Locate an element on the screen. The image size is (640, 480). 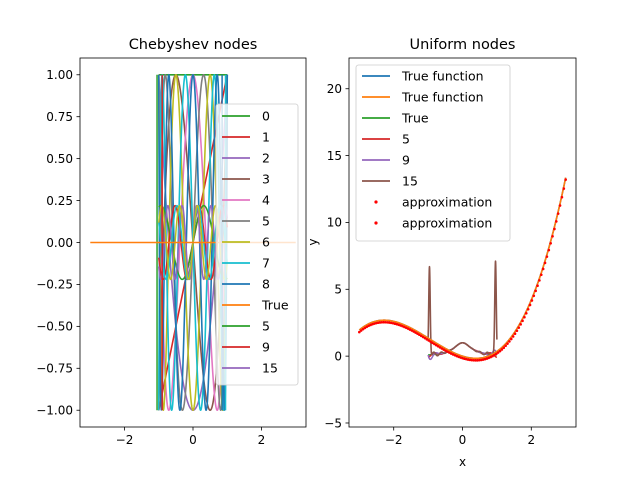
right-legend-label: 9 is located at coordinates (406, 160).